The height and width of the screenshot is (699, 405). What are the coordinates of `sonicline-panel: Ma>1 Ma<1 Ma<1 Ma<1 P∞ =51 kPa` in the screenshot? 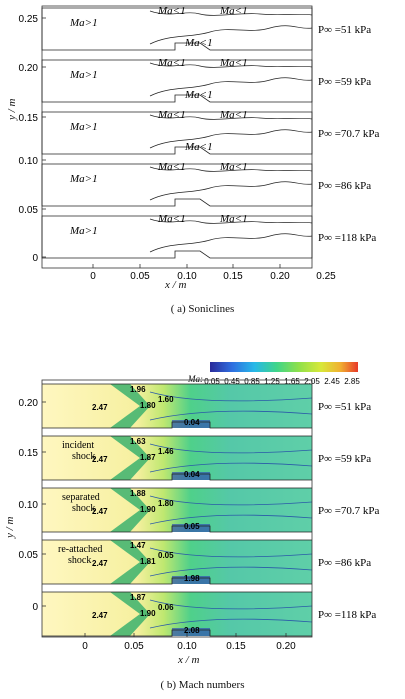 It's located at (206, 28).